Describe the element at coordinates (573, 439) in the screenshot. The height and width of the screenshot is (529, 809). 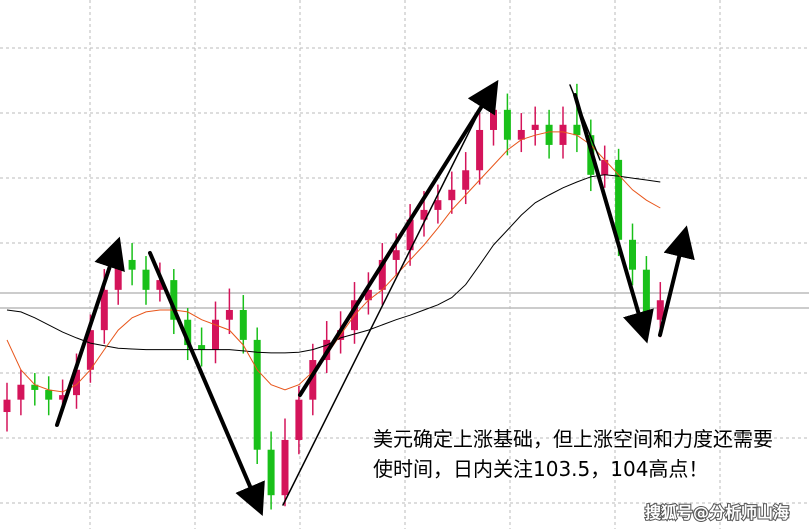
I see `annotation: 美元确定上涨基础，但上涨空间和力度还需要` at that location.